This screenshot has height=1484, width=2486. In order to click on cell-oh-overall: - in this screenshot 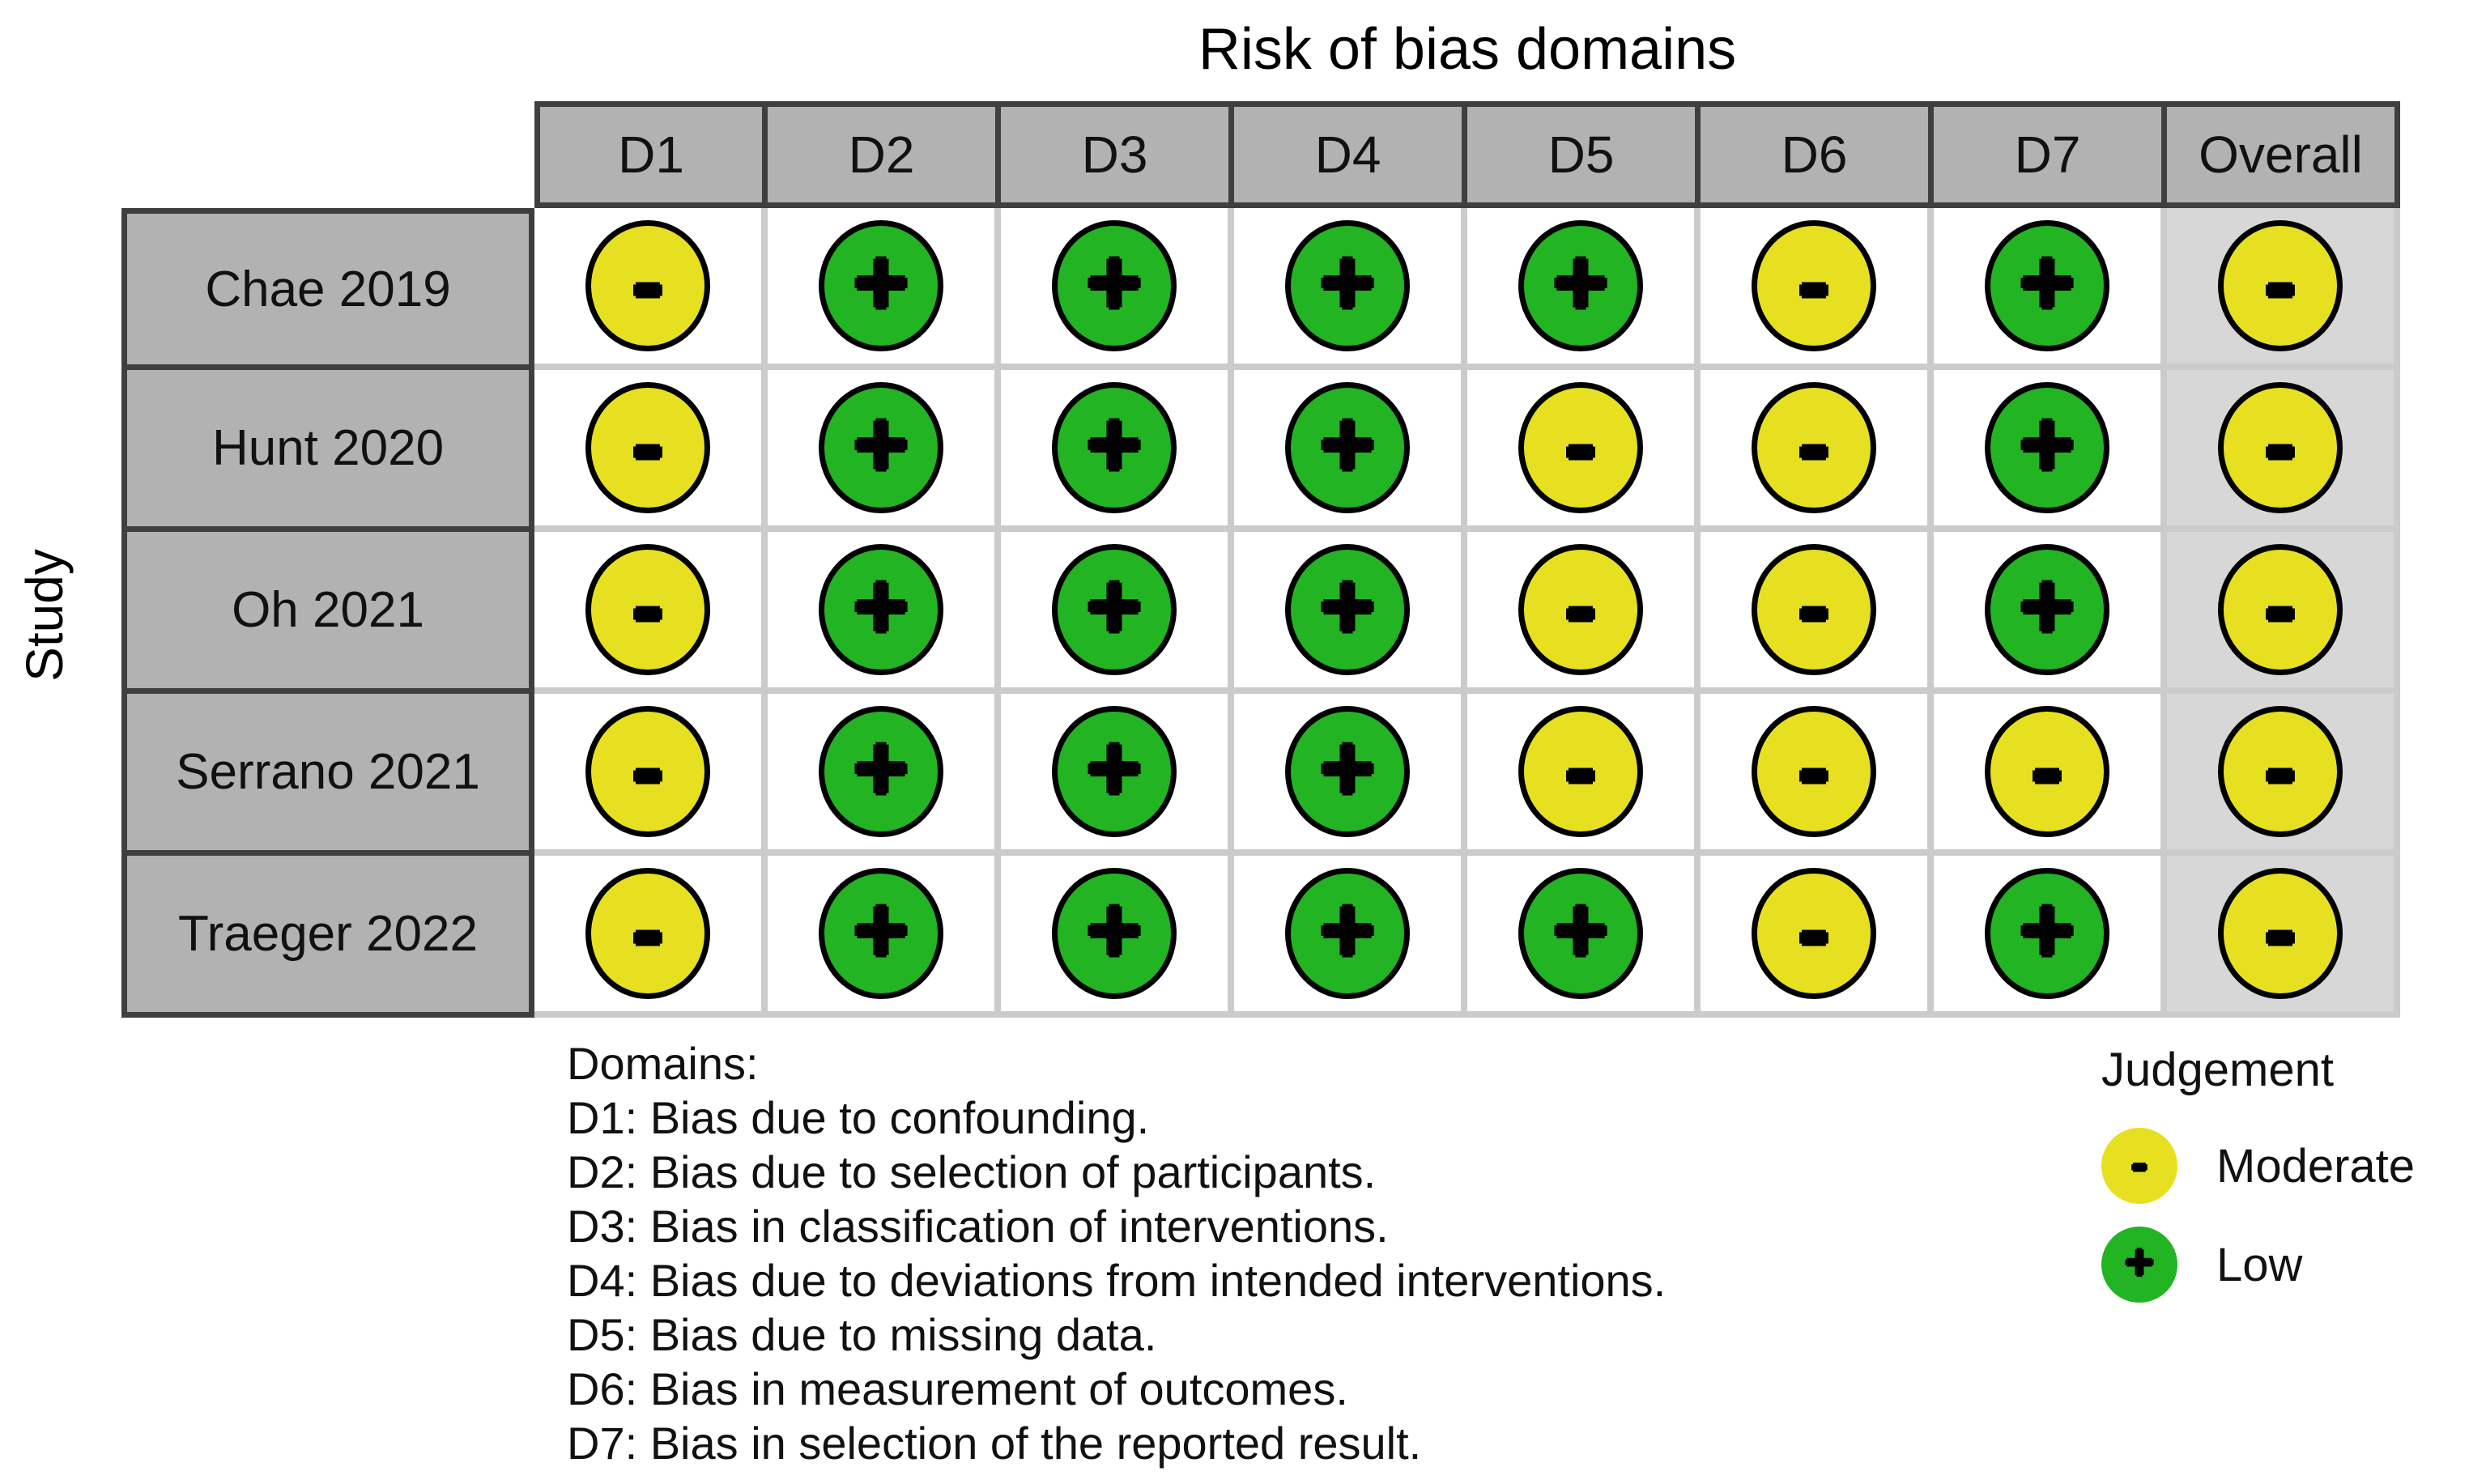, I will do `click(2283, 613)`.